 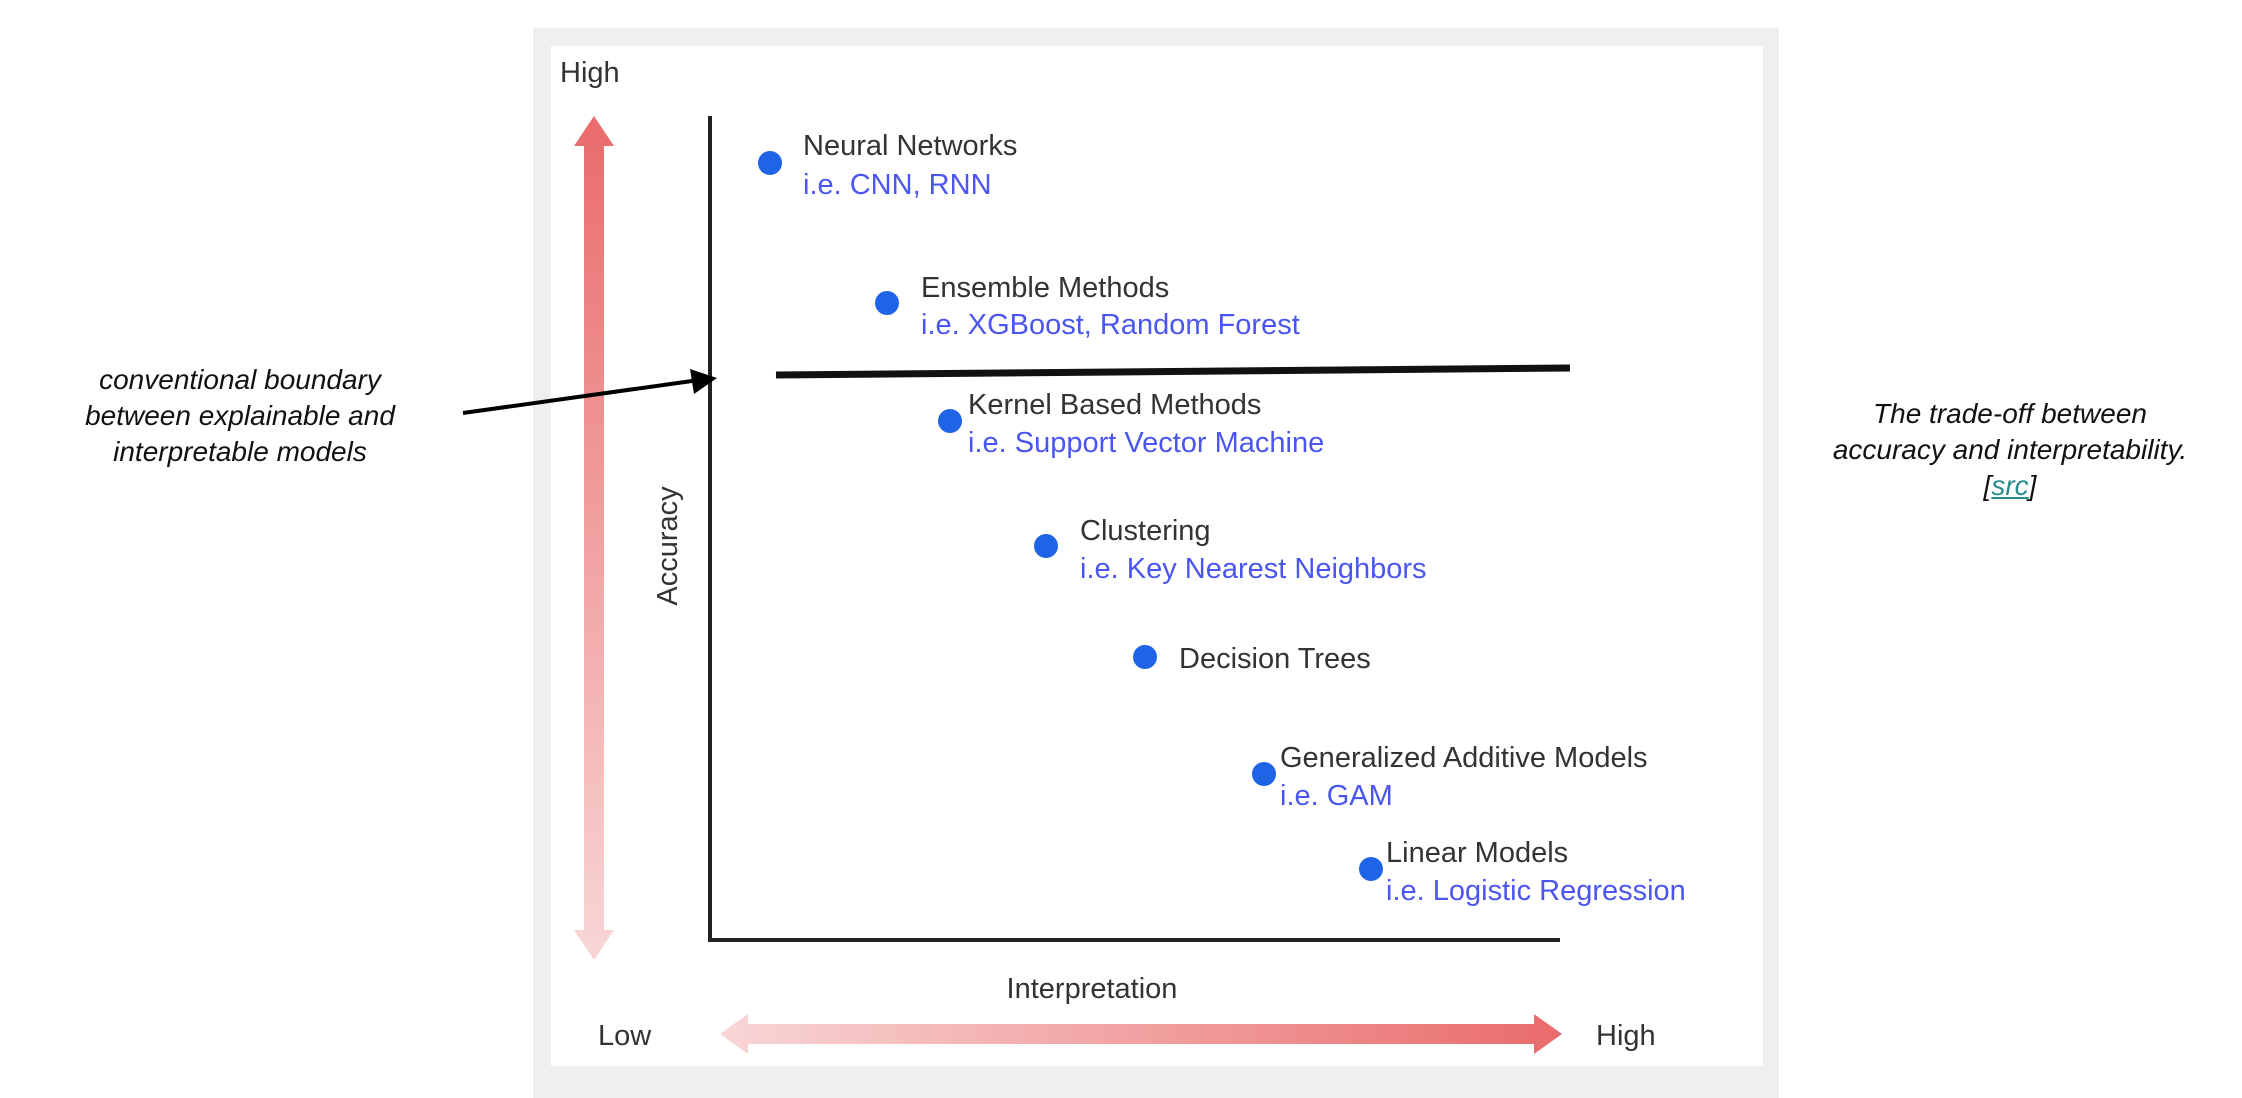 What do you see at coordinates (240, 379) in the screenshot?
I see `boundary-annotation-line: conventional boundary` at bounding box center [240, 379].